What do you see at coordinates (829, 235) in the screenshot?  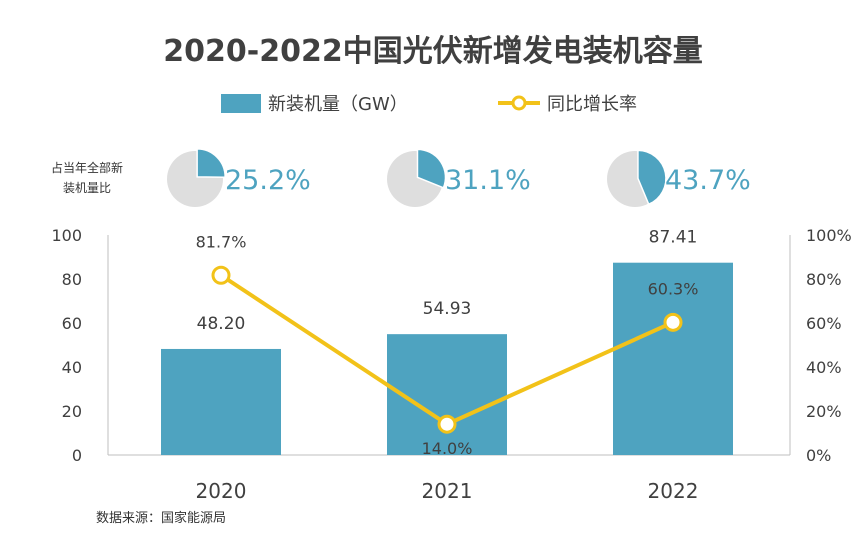 I see `y-tick-right: 100%` at bounding box center [829, 235].